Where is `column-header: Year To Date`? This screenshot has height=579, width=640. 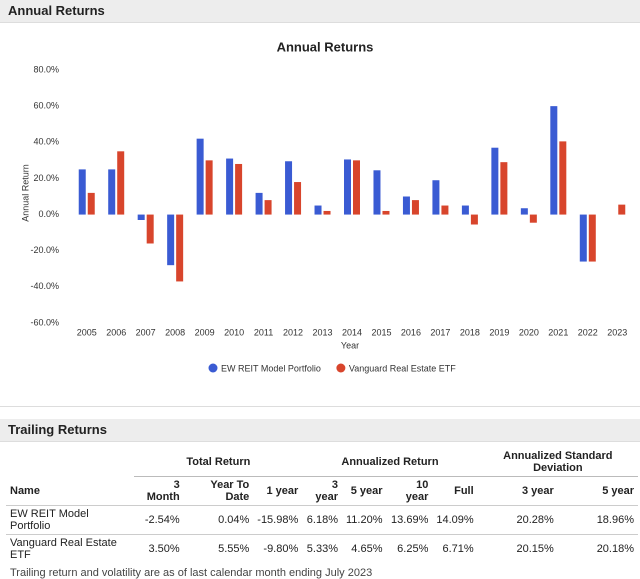 column-header: Year To Date is located at coordinates (230, 491).